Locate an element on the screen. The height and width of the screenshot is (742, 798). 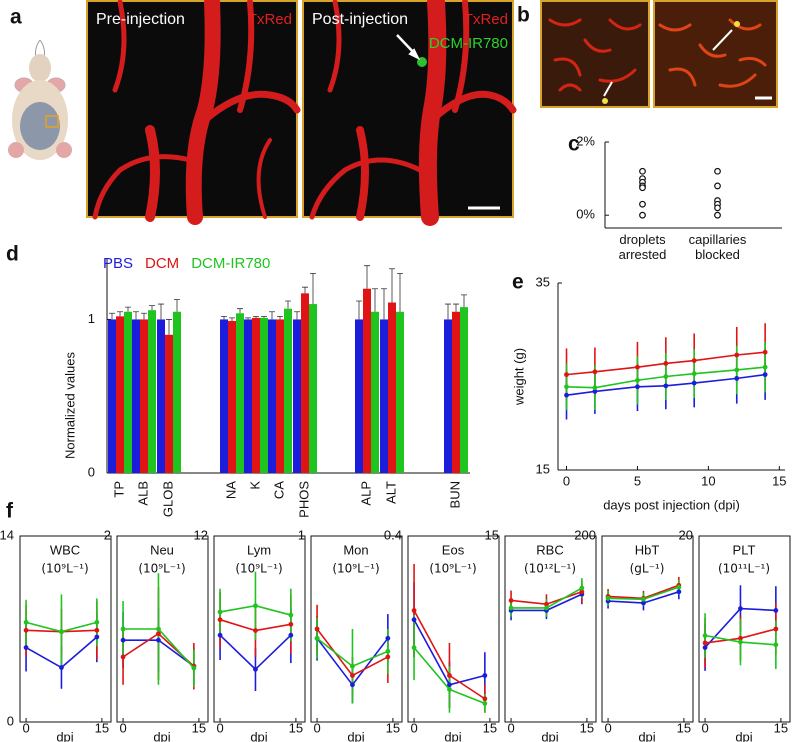
x-tick-label: 10 is located at coordinates (708, 480).